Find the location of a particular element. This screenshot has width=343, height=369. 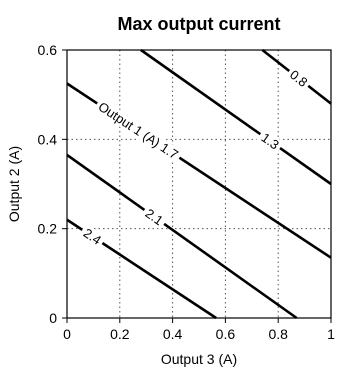

x-axis-ticks: 0 0.2 0.4 0.6 0.8 1 is located at coordinates (199, 330).